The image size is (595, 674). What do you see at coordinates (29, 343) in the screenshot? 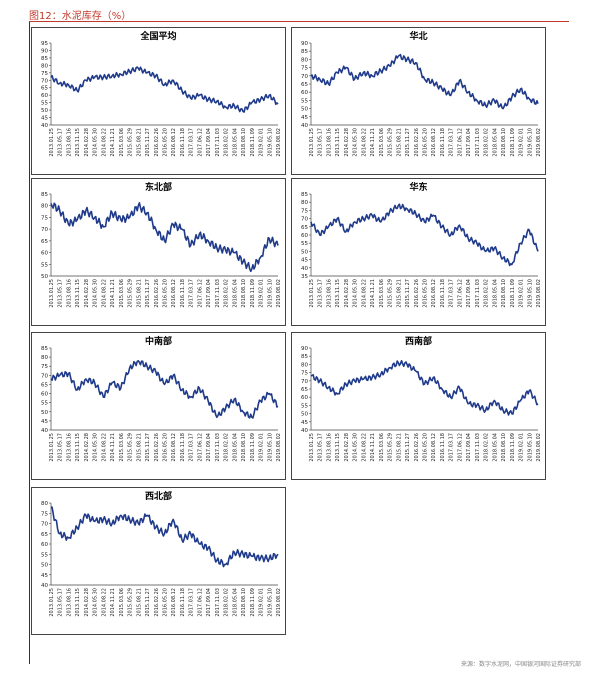
I see `frame-left-border` at bounding box center [29, 343].